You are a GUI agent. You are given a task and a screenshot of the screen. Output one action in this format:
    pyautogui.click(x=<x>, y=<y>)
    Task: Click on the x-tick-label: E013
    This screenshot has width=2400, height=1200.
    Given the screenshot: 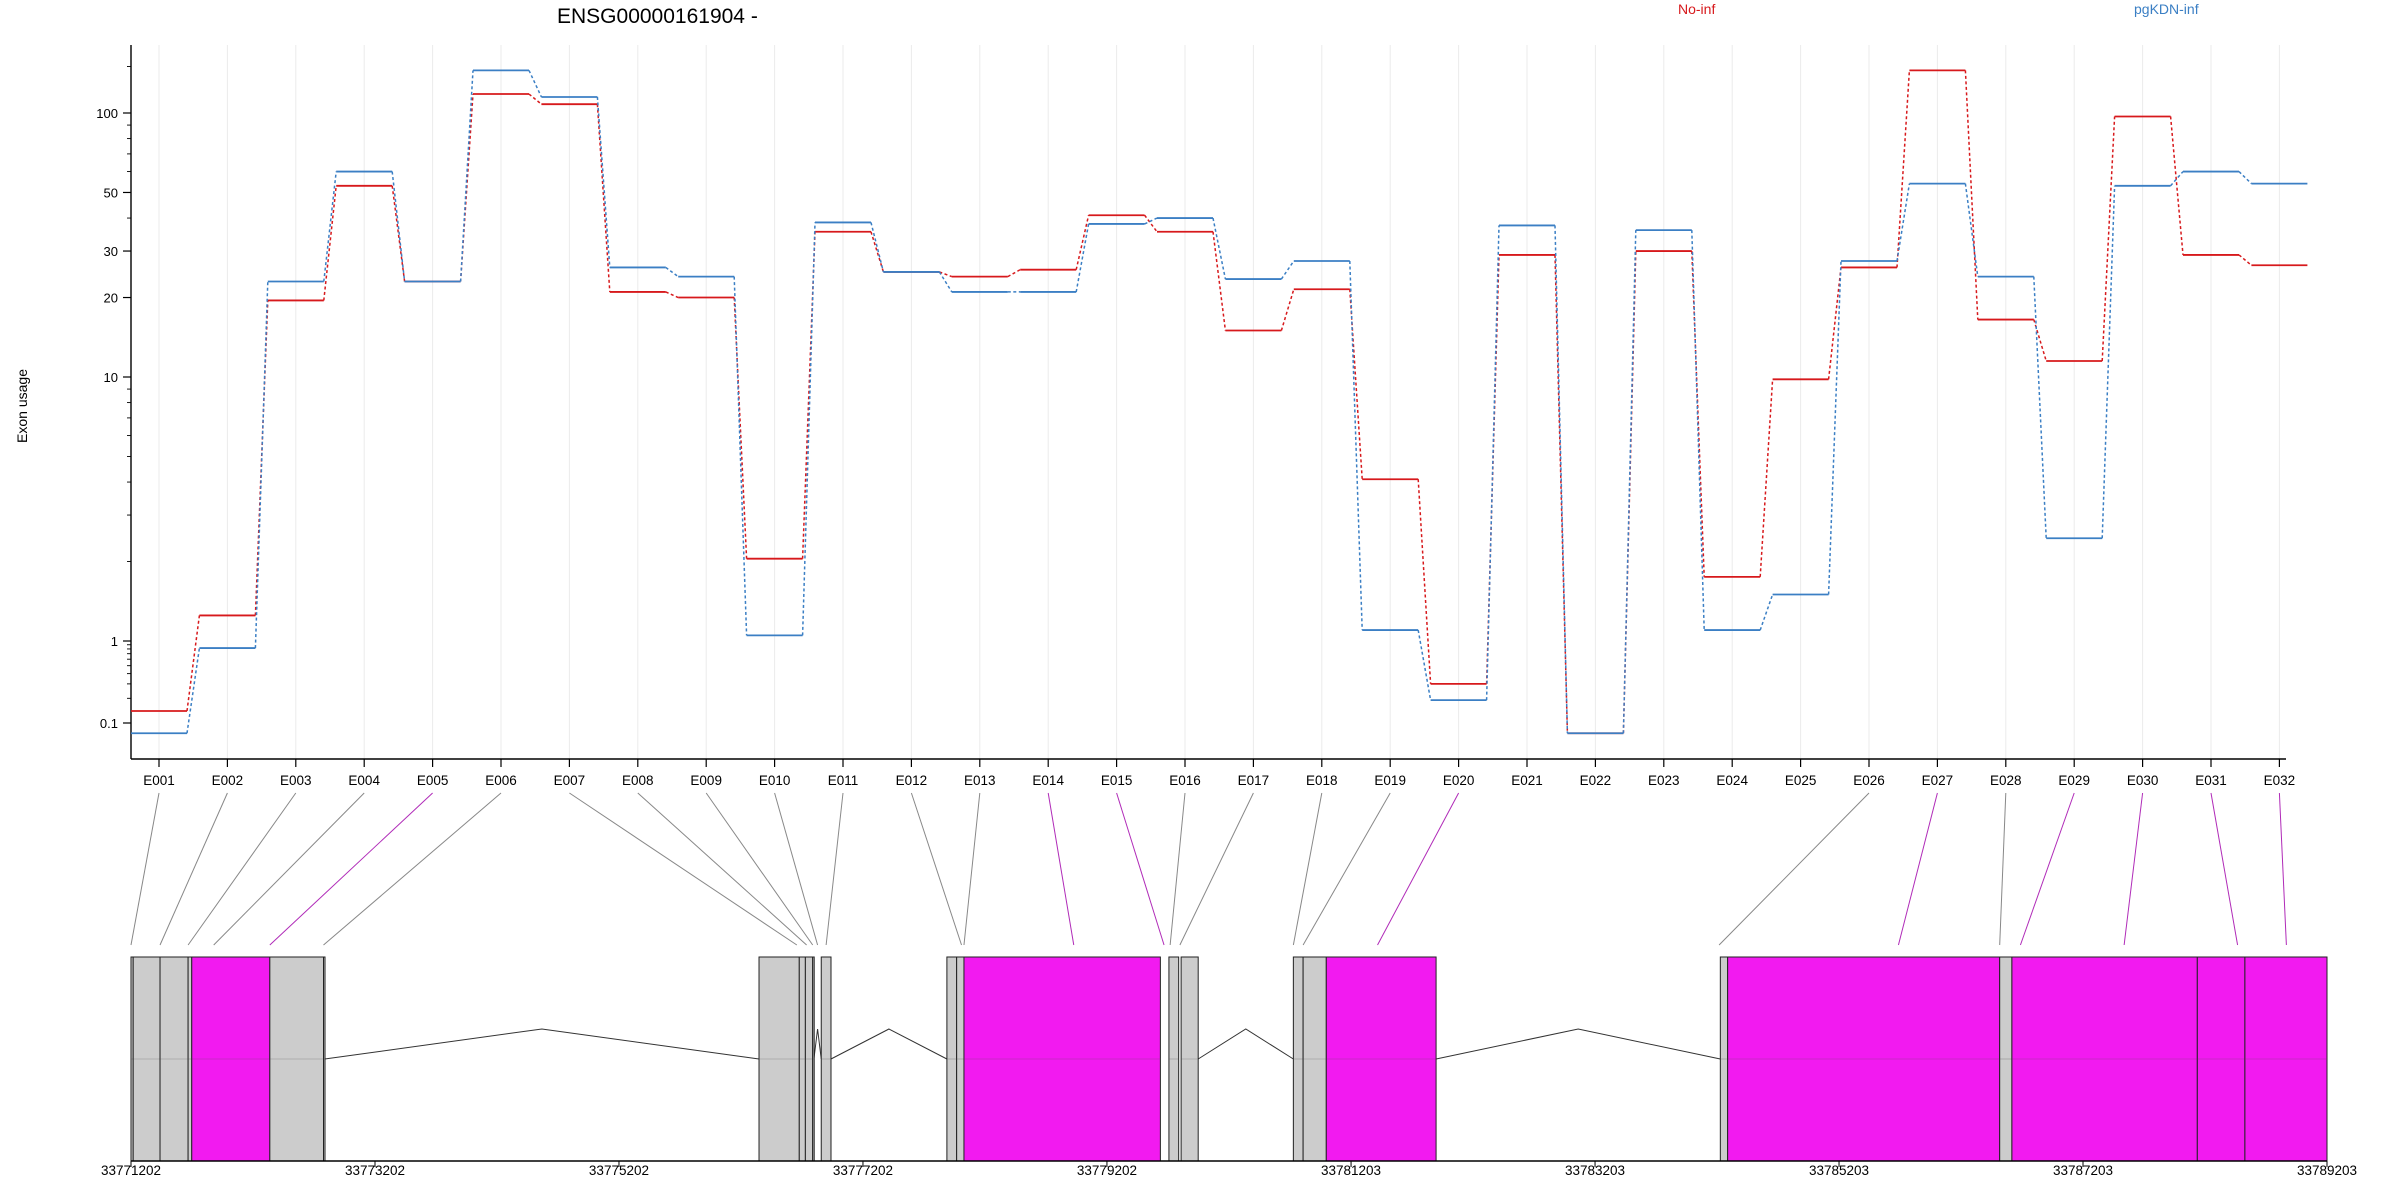 What is the action you would take?
    pyautogui.click(x=980, y=780)
    